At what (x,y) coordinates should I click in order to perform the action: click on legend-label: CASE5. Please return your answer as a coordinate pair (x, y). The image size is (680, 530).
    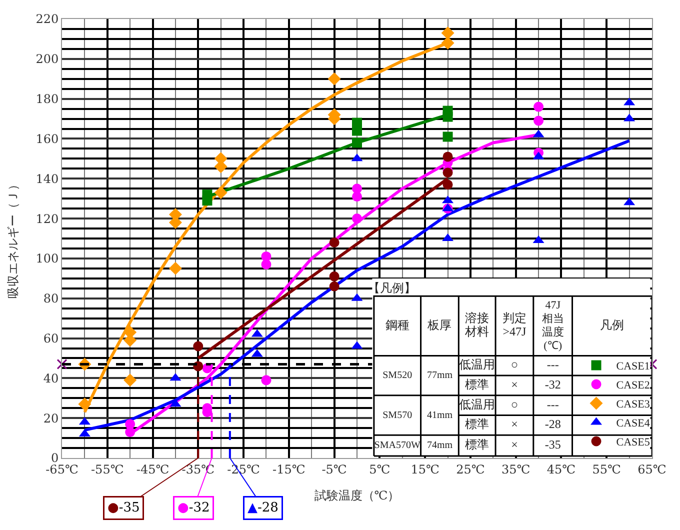
    Looking at the image, I should click on (633, 442).